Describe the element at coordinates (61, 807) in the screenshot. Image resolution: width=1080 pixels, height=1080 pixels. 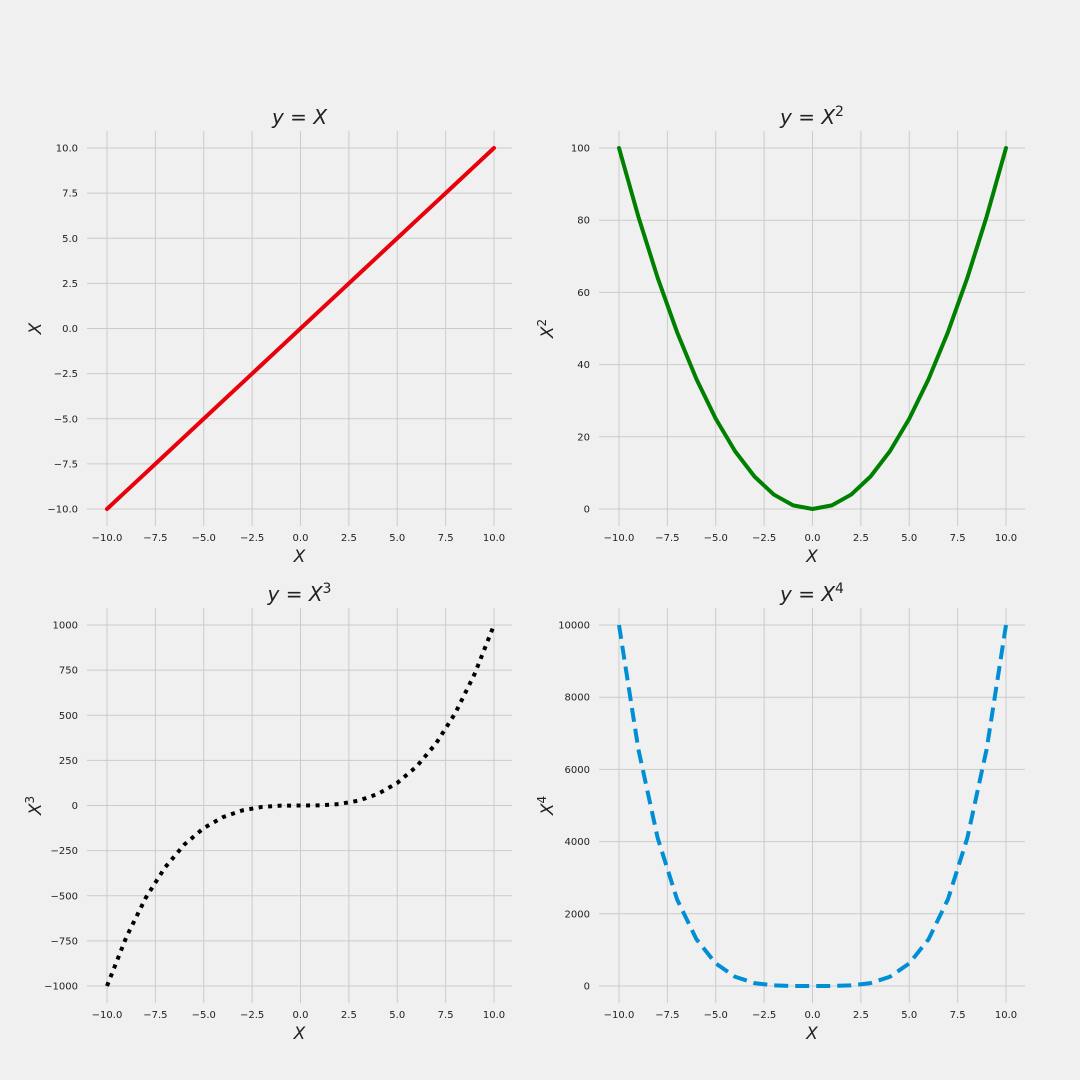
I see `y-tick-labels: −1000 −750 −500 −250 0 250 500 750 1000` at that location.